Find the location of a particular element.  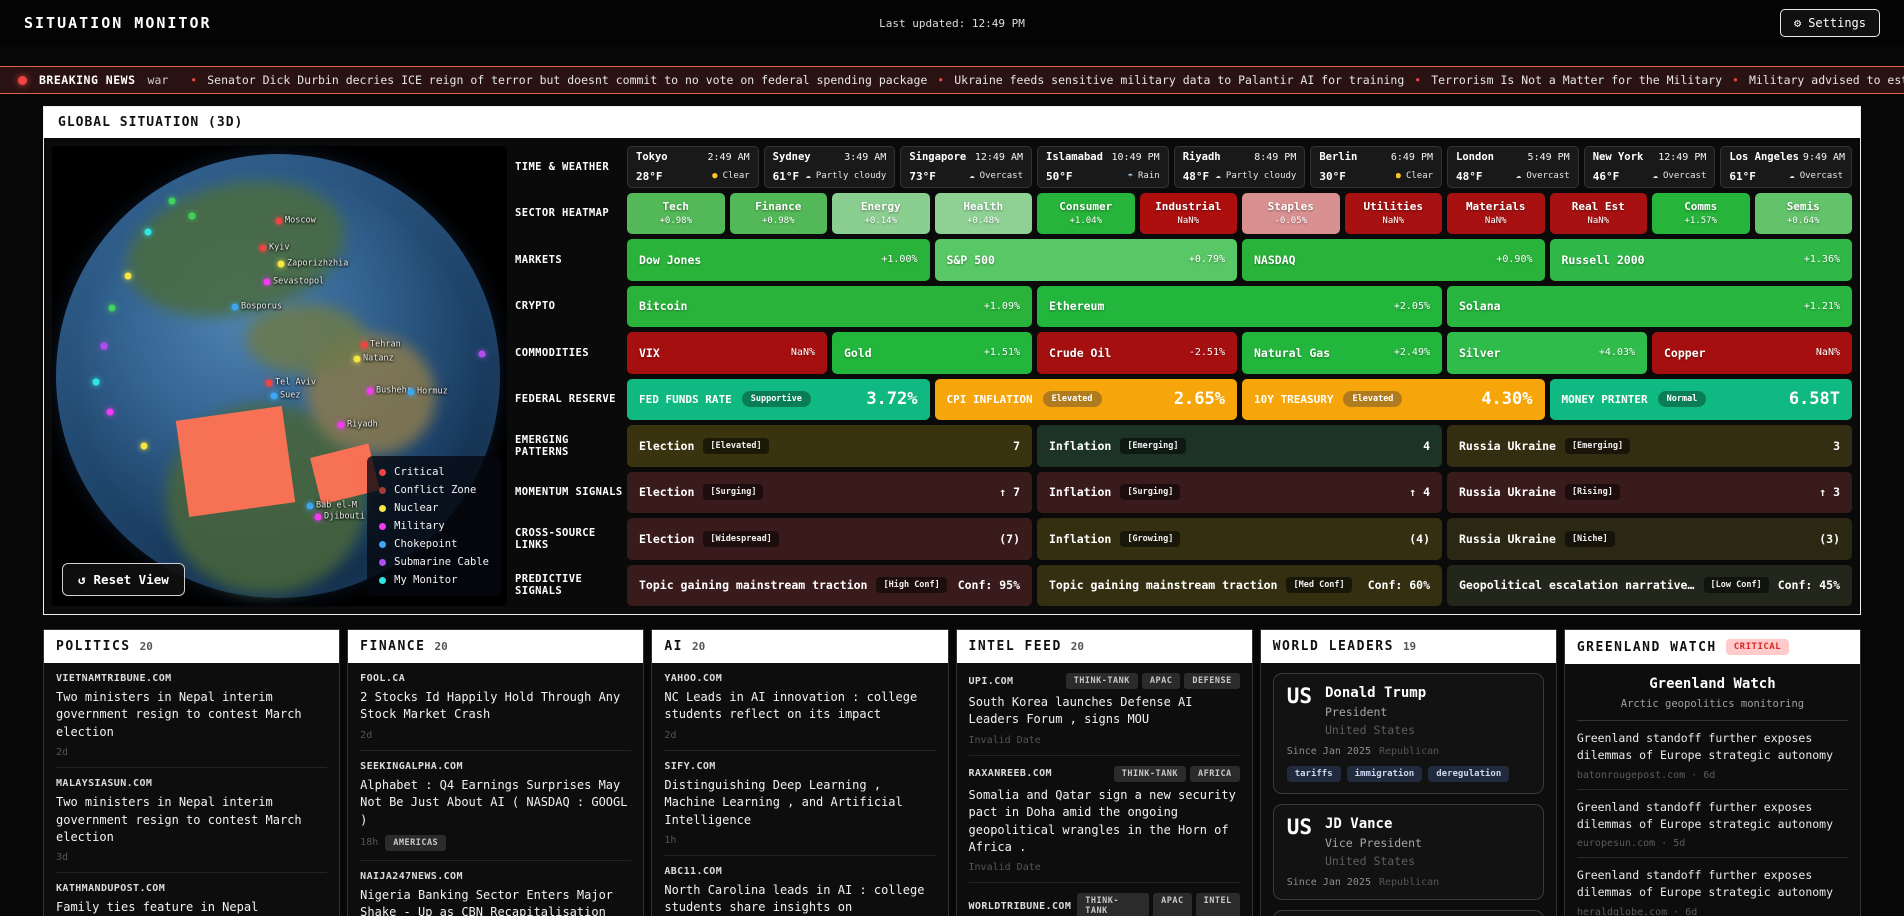

weather-tile: London 5:49 PM 48°F ☁ Overcast is located at coordinates (1513, 167).